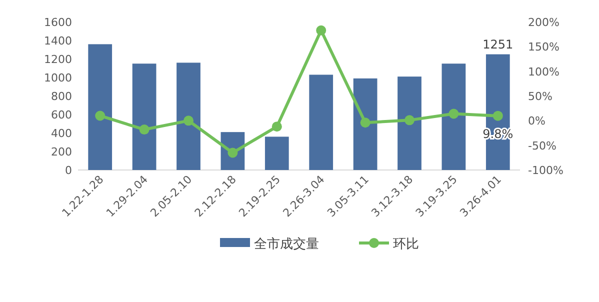 This screenshot has height=302, width=599. What do you see at coordinates (544, 22) in the screenshot?
I see `y2-tick-label: 200%` at bounding box center [544, 22].